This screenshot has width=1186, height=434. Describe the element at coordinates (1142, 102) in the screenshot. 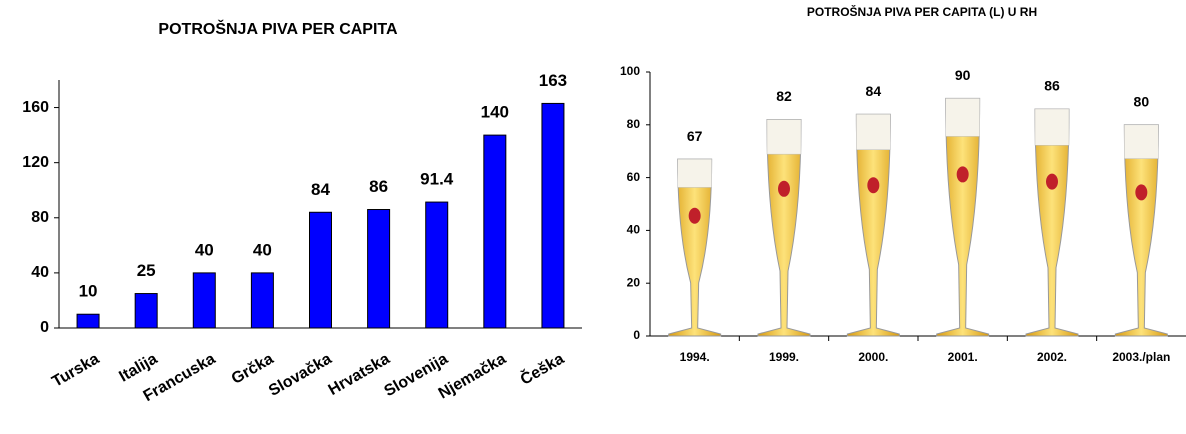

I see `data-label: 80` at that location.